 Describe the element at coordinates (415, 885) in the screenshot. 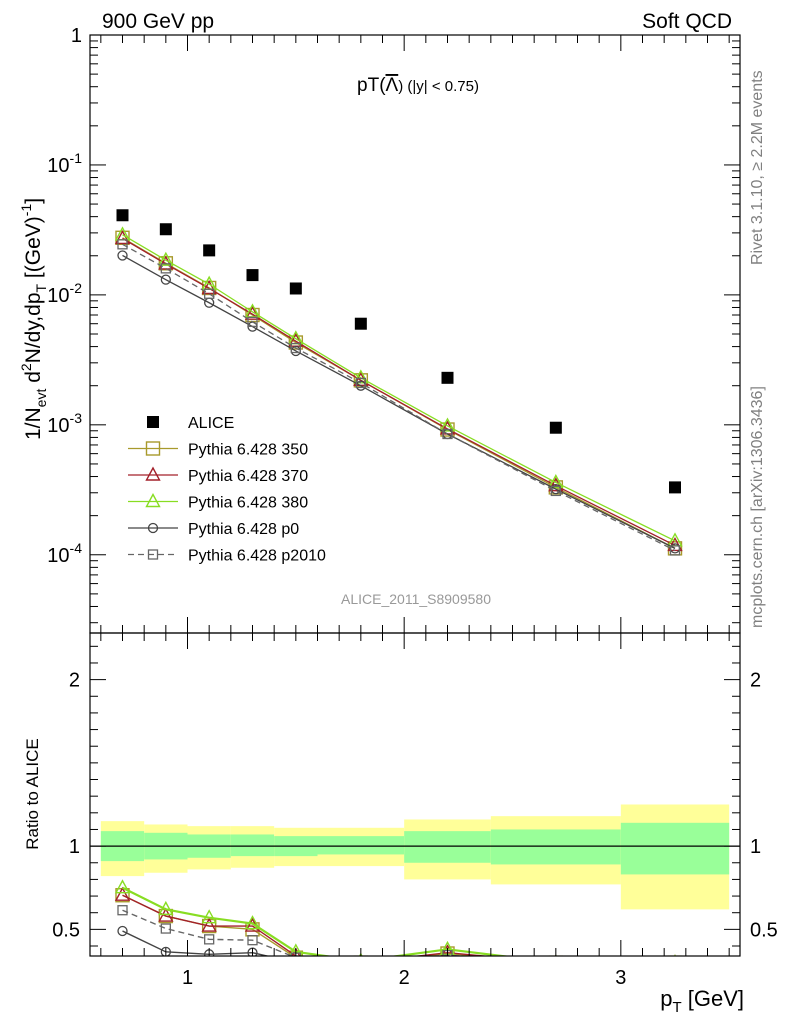

I see `ratio-plot-area` at that location.